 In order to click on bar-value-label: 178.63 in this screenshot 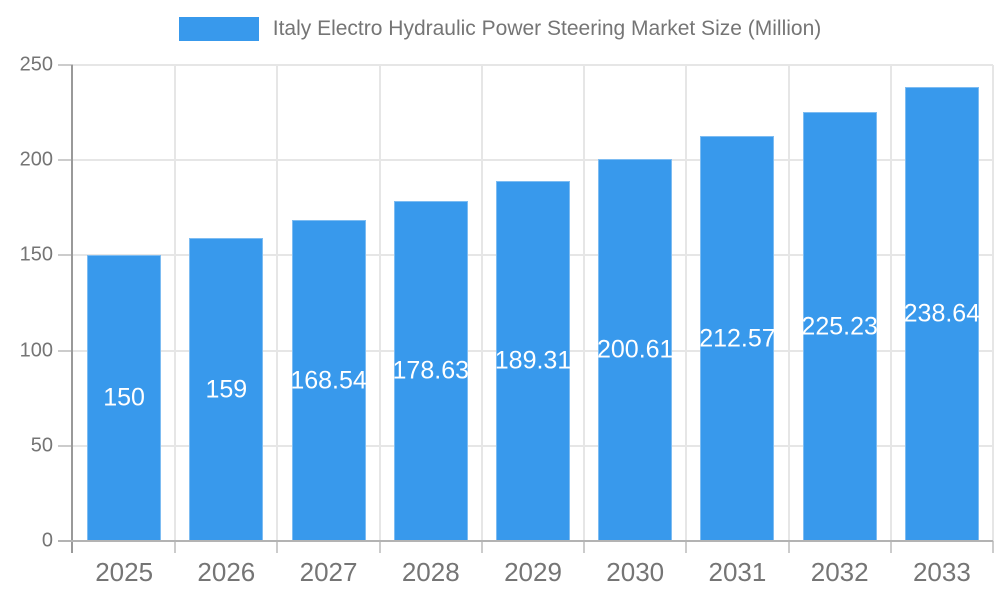, I will do `click(430, 370)`.